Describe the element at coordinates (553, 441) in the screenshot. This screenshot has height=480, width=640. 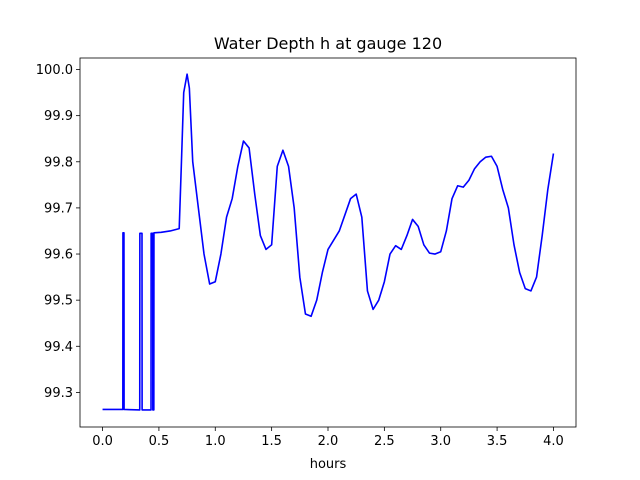
I see `x-tick-label: 4.0` at that location.